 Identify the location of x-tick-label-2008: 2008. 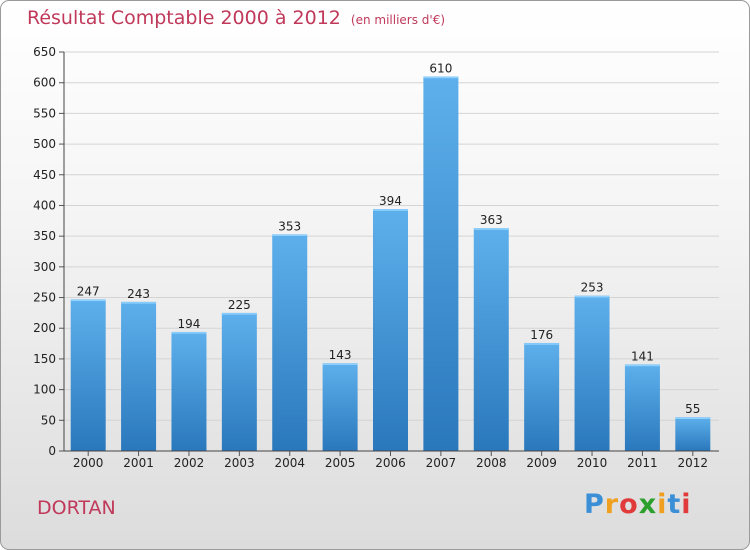
(491, 463).